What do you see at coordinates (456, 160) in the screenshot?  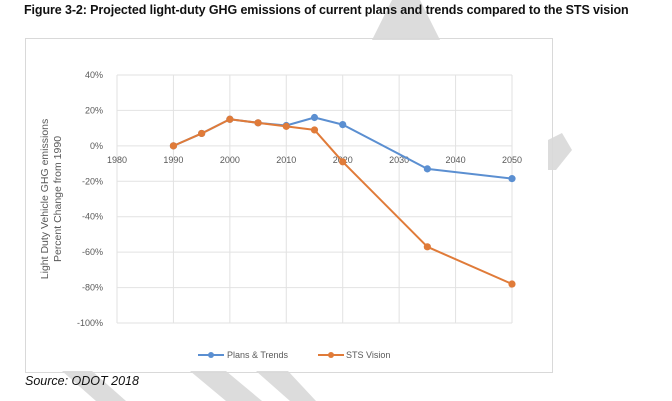 I see `x-tick-label: 2040` at bounding box center [456, 160].